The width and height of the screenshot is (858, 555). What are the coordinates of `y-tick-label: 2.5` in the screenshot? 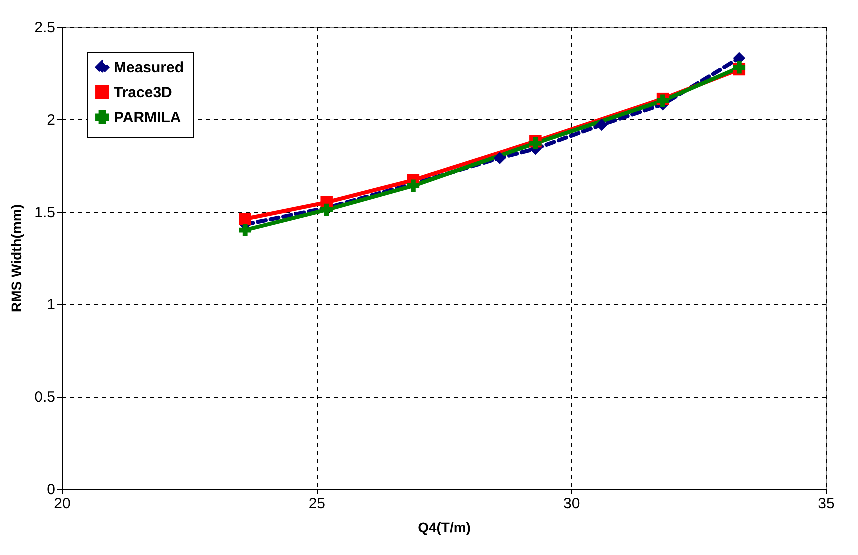 It's located at (45, 28).